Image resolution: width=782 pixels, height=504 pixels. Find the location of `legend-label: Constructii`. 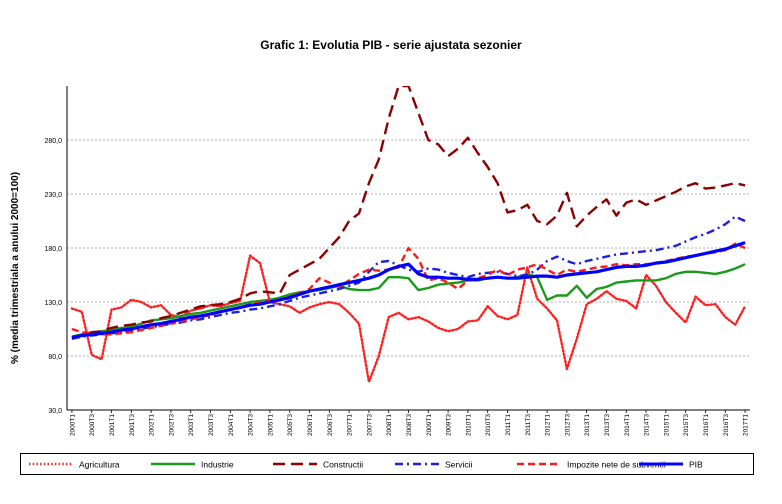

legend-label: Constructii is located at coordinates (343, 465).